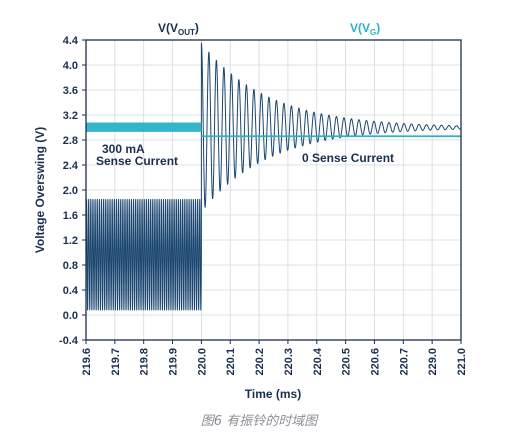  What do you see at coordinates (375, 362) in the screenshot?
I see `x-tick-label: 220.6` at bounding box center [375, 362].